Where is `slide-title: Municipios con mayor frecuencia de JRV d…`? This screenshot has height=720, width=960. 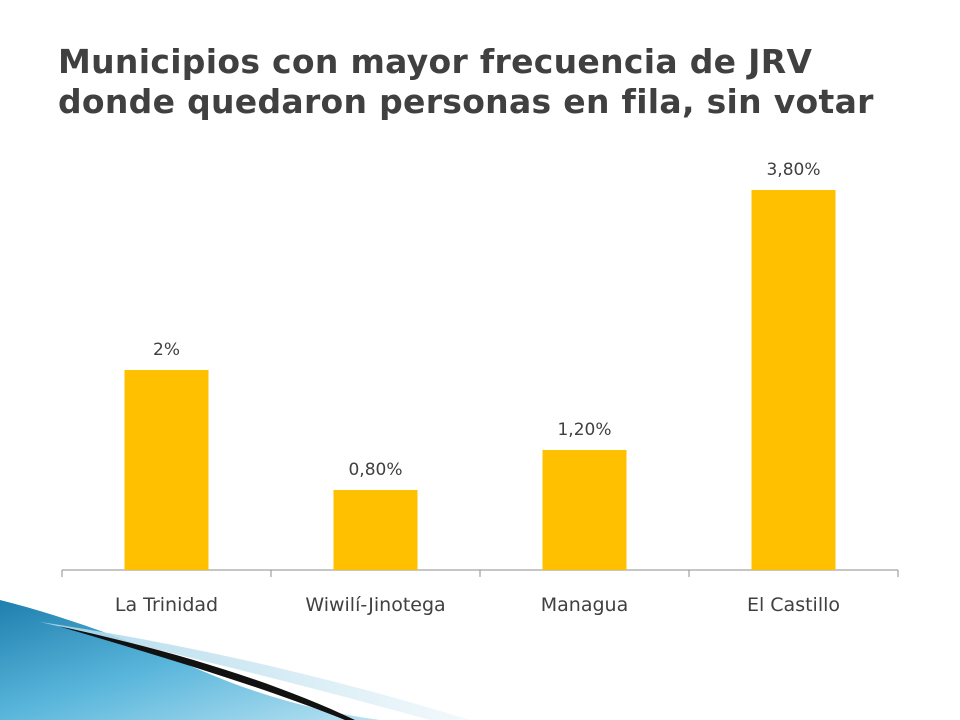 slide-title: Municipios con mayor frecuencia de JRV d… is located at coordinates (498, 82).